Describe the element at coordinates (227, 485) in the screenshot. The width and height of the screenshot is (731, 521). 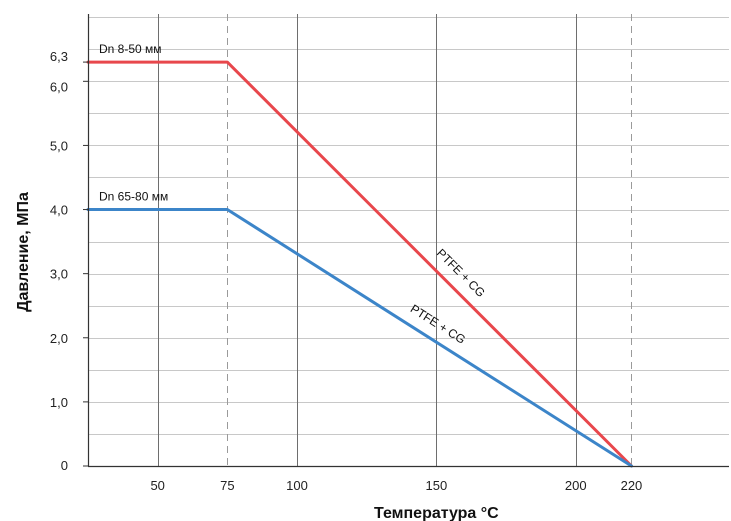
I see `x-tick-label: 75` at that location.